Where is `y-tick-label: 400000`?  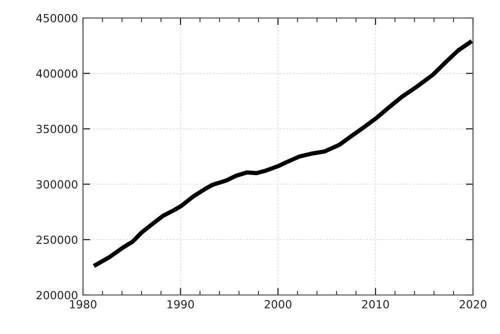 y-tick-label: 400000 is located at coordinates (57, 73).